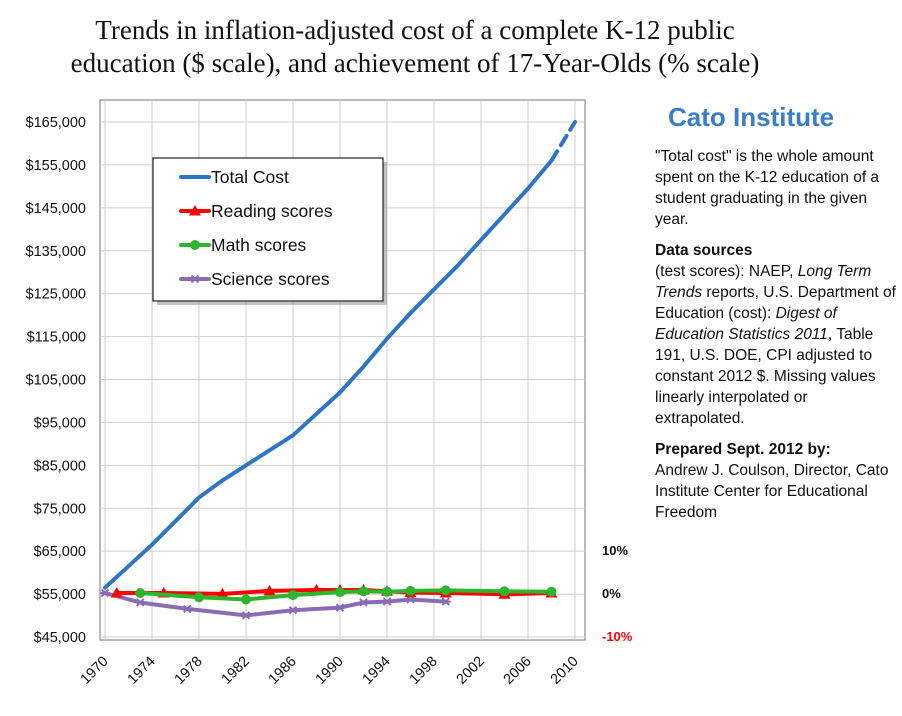 This screenshot has width=902, height=716. I want to click on x-tick-label: 1974, so click(142, 671).